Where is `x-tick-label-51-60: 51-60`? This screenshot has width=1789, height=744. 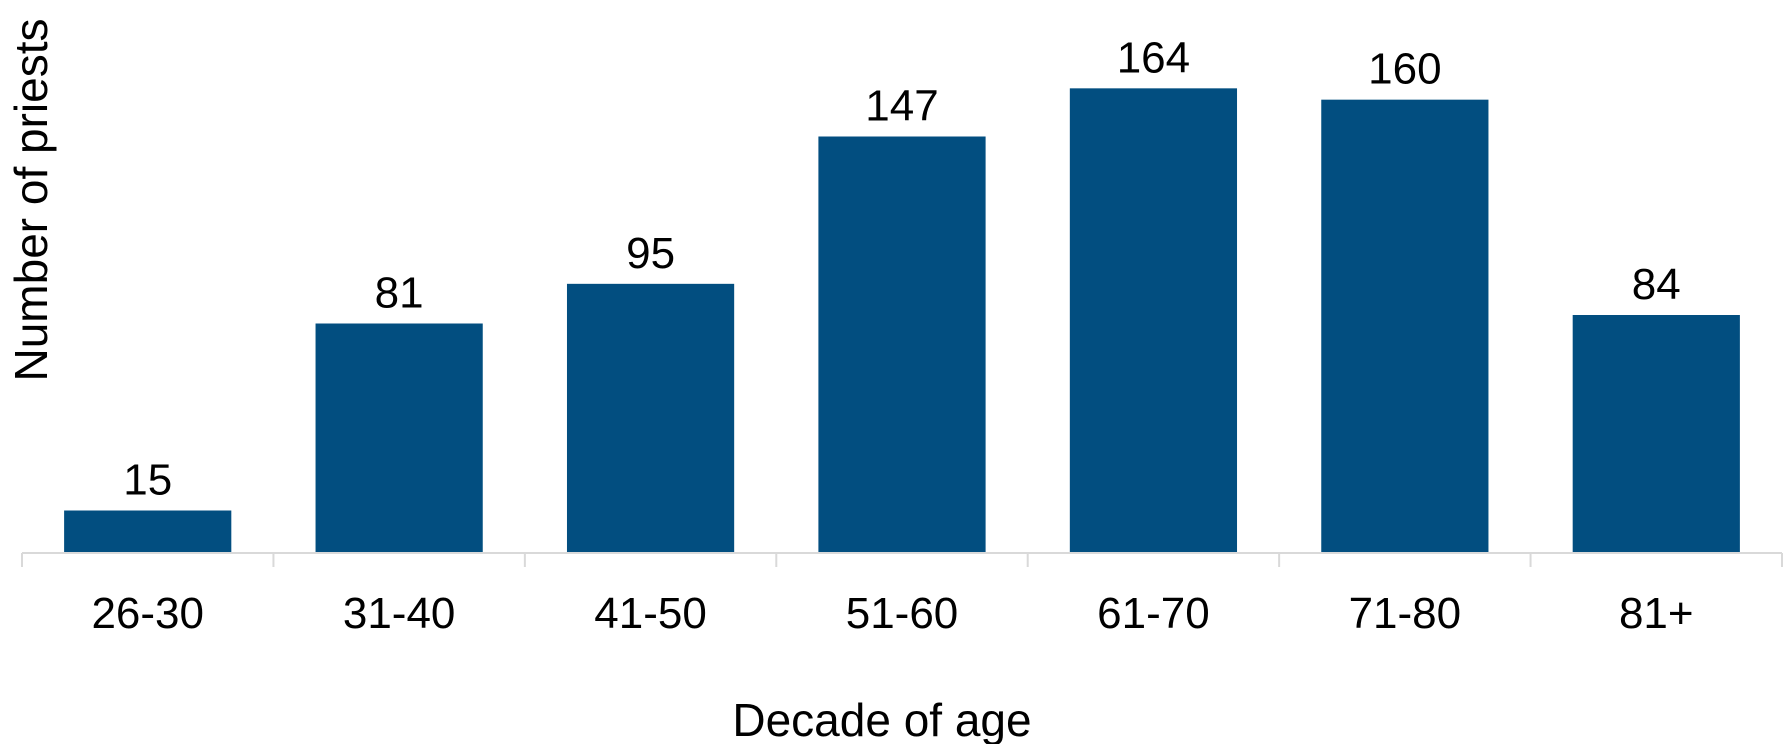 x-tick-label-51-60: 51-60 is located at coordinates (902, 613).